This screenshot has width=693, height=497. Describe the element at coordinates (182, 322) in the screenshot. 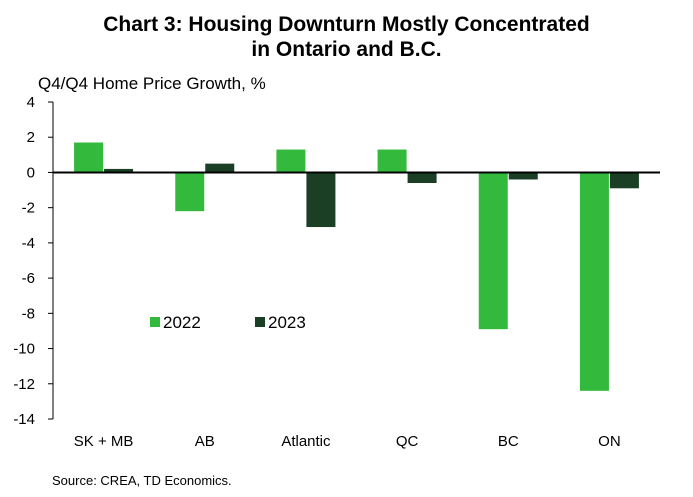

I see `legend-label-2022: 2022` at that location.